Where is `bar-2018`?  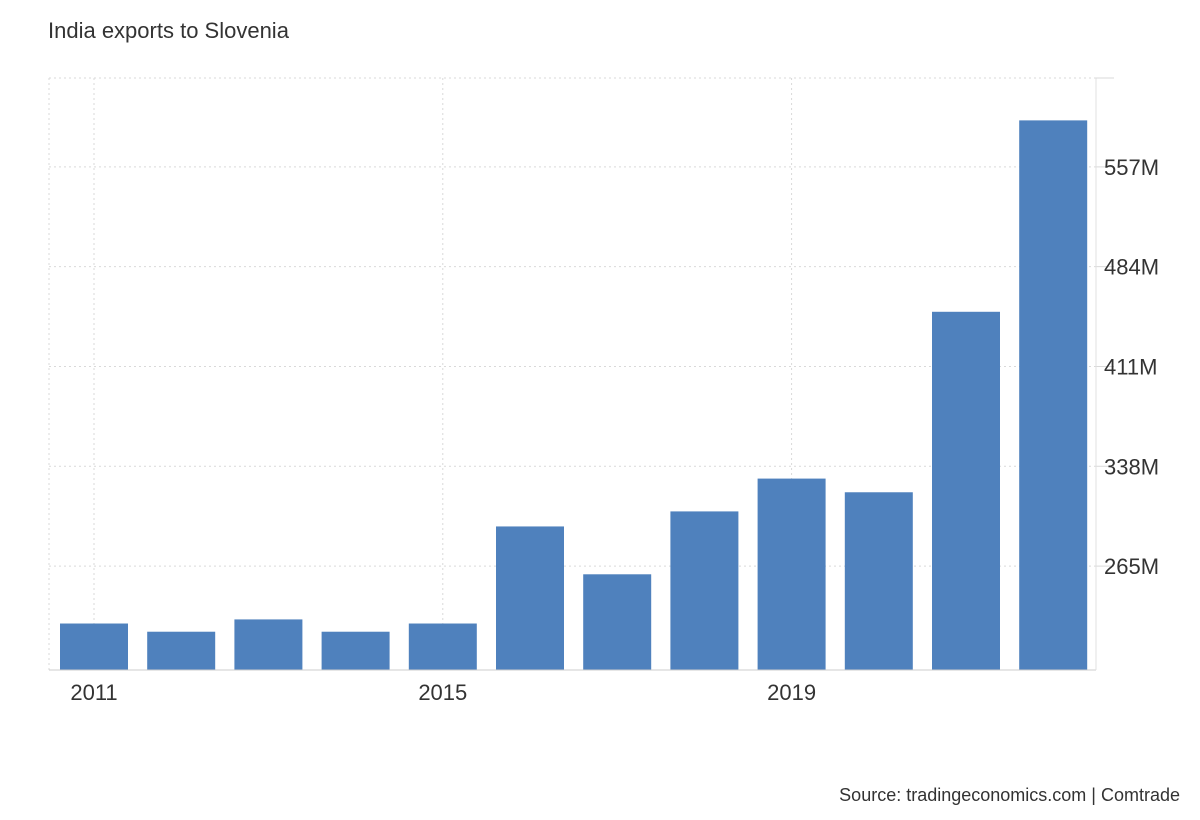 bar-2018 is located at coordinates (704, 590).